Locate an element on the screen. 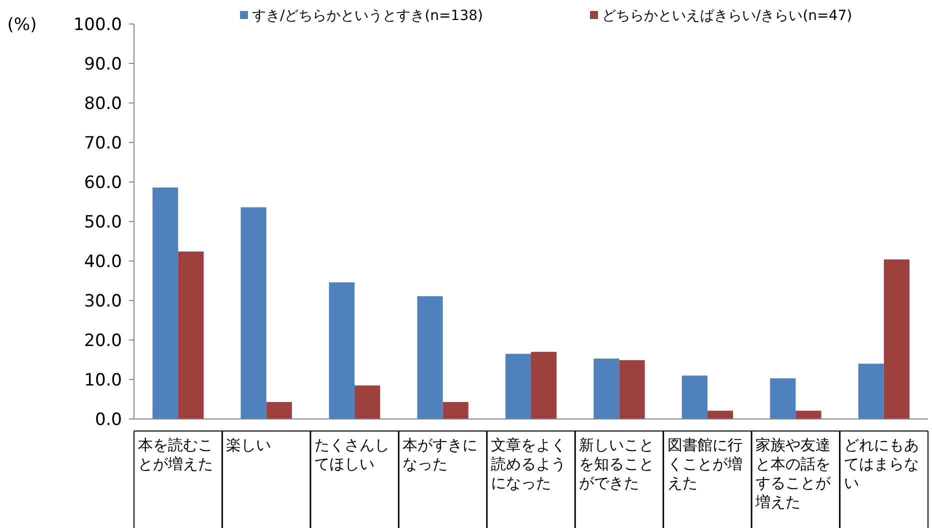 This screenshot has height=528, width=932. x-tick-label: 本がすきになった is located at coordinates (440, 454).